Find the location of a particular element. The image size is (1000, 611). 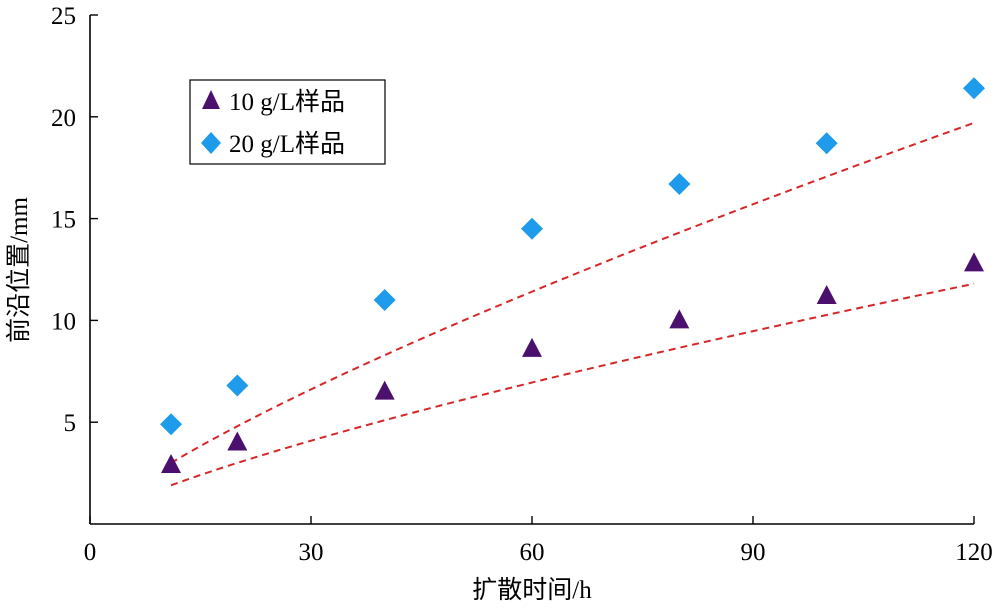

x-tick-label: 120 is located at coordinates (974, 552).